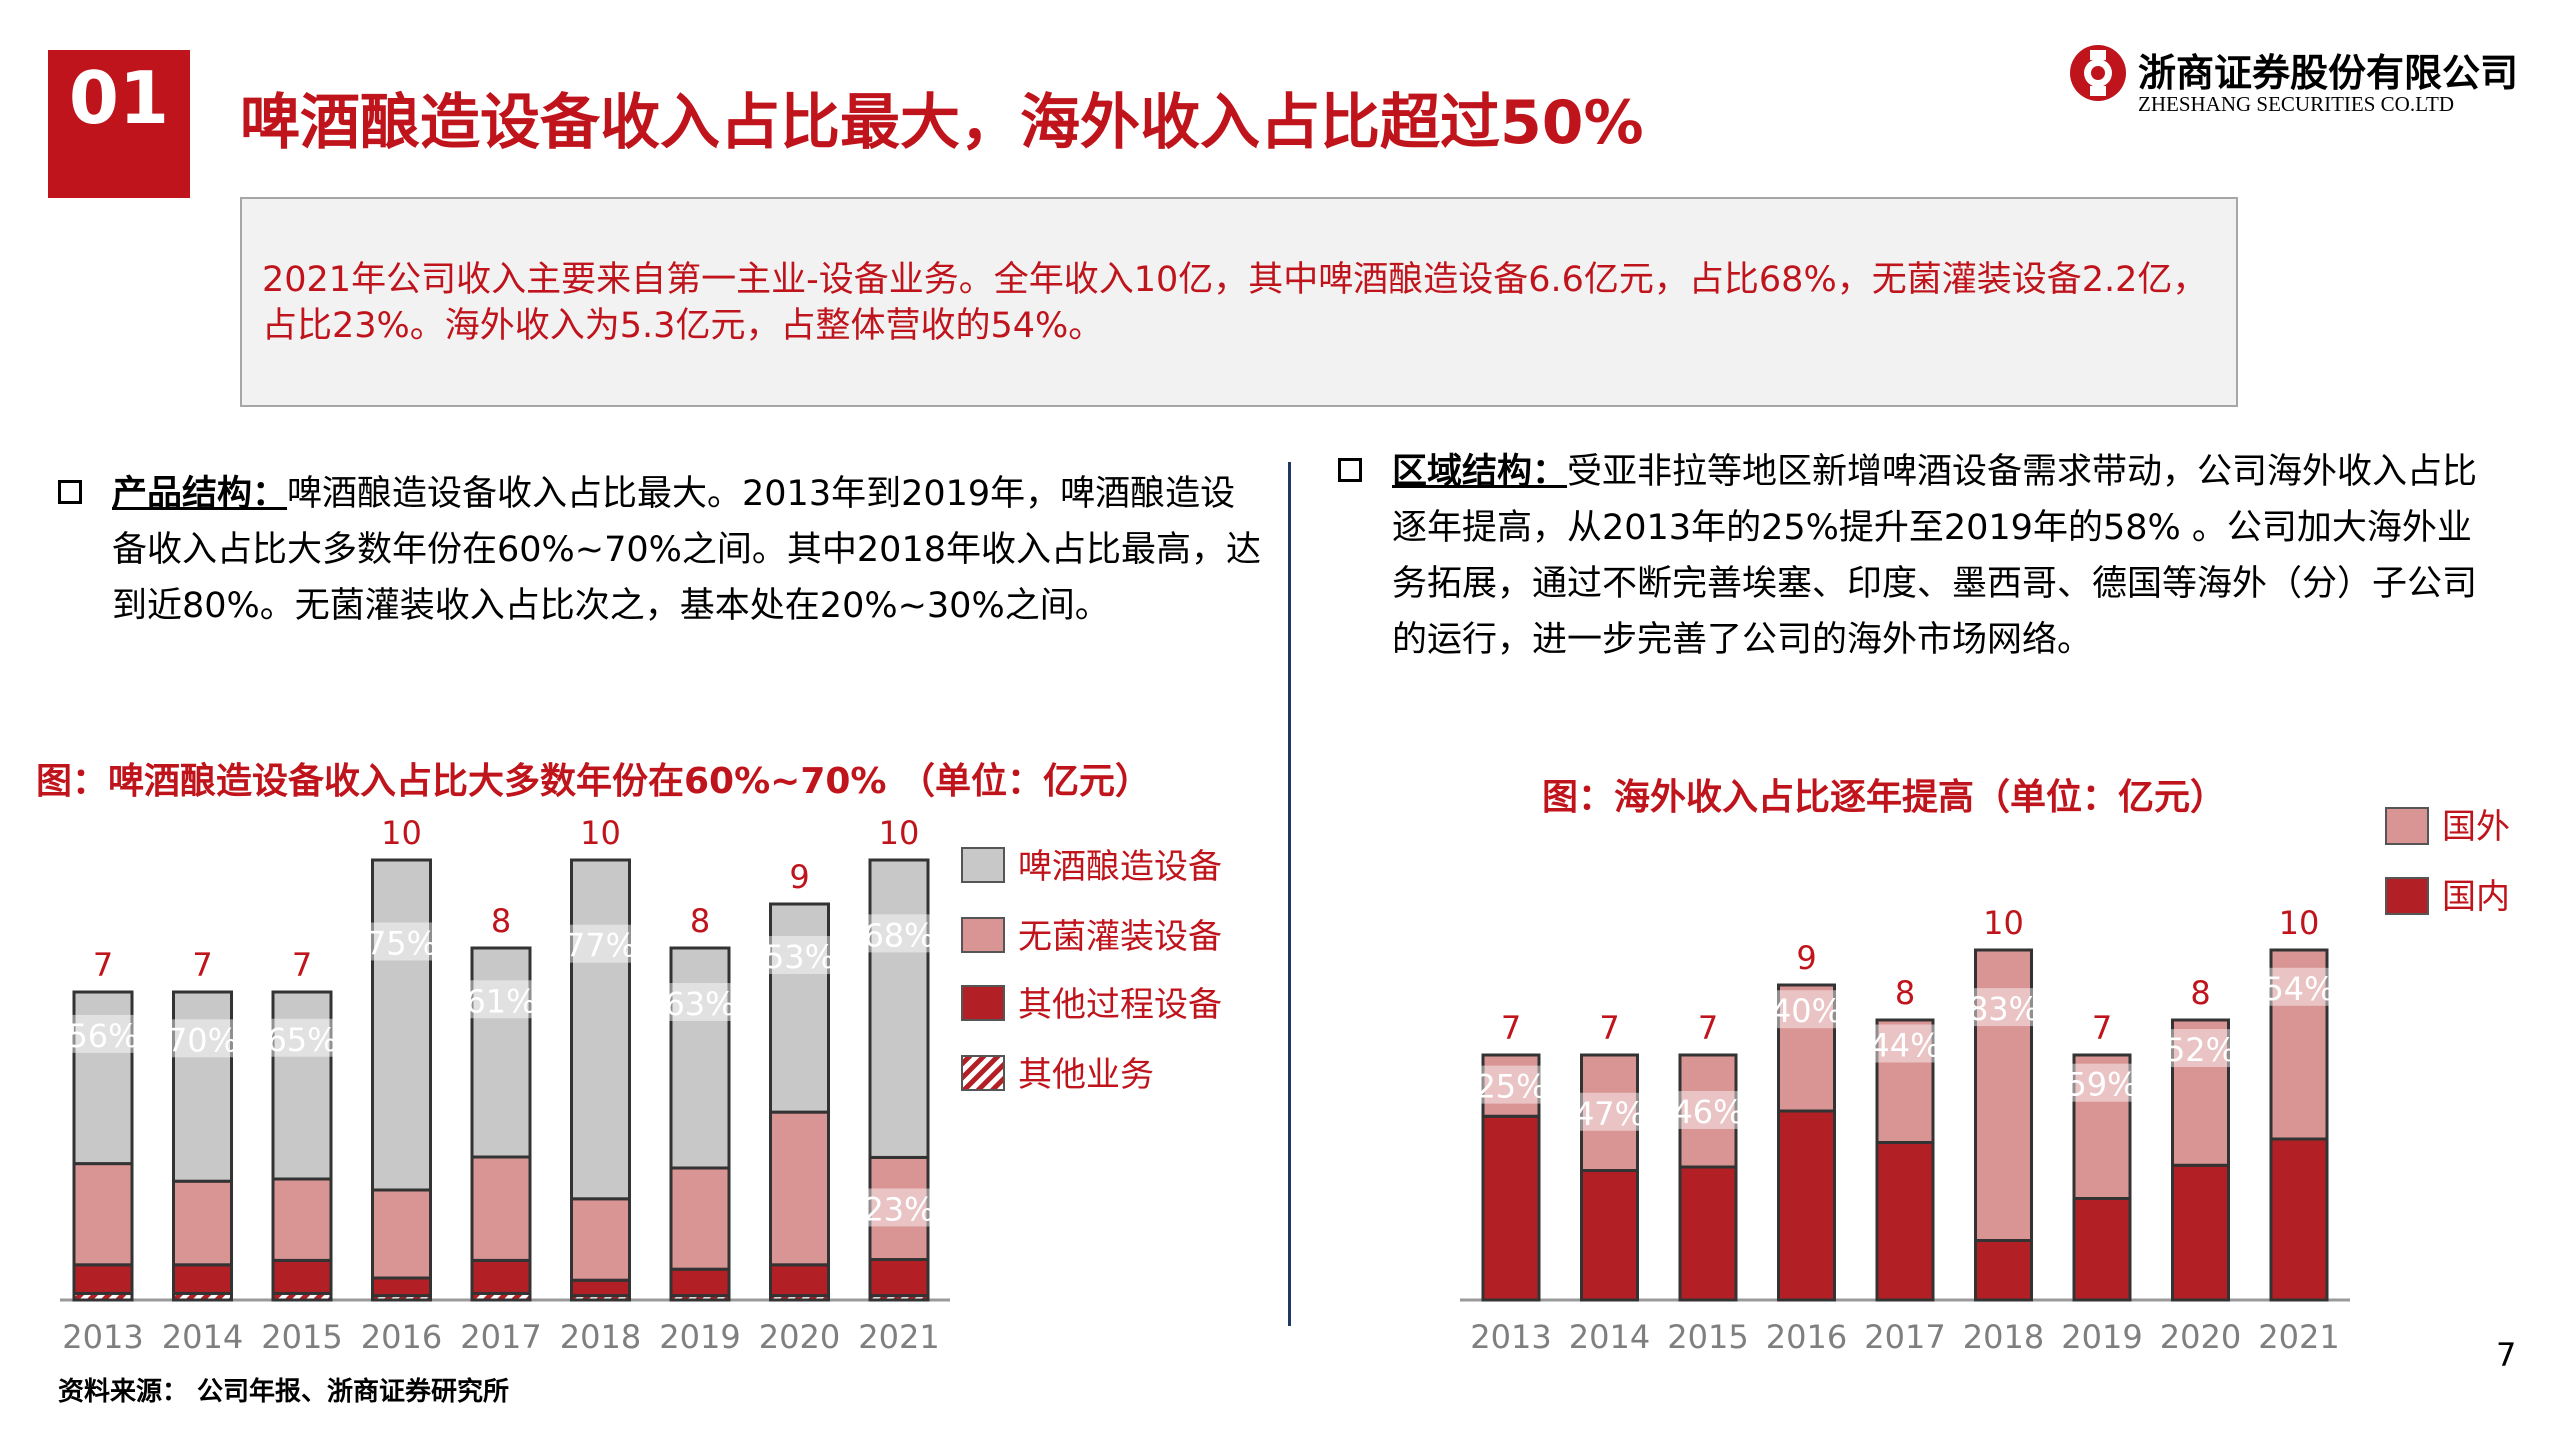  What do you see at coordinates (600, 1029) in the screenshot?
I see `bar-segment-2018-s3` at bounding box center [600, 1029].